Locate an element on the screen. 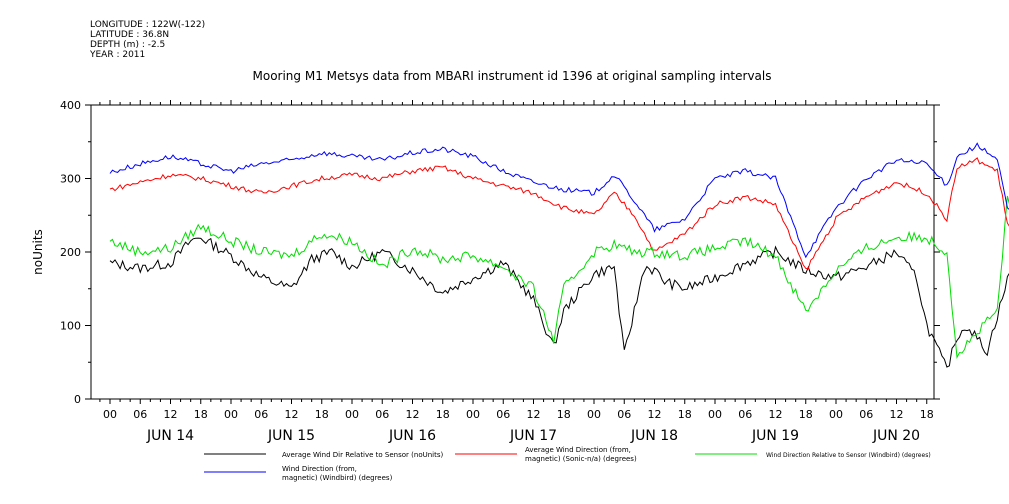 The width and height of the screenshot is (1009, 504). x-day-label: JUN 19 is located at coordinates (775, 436).